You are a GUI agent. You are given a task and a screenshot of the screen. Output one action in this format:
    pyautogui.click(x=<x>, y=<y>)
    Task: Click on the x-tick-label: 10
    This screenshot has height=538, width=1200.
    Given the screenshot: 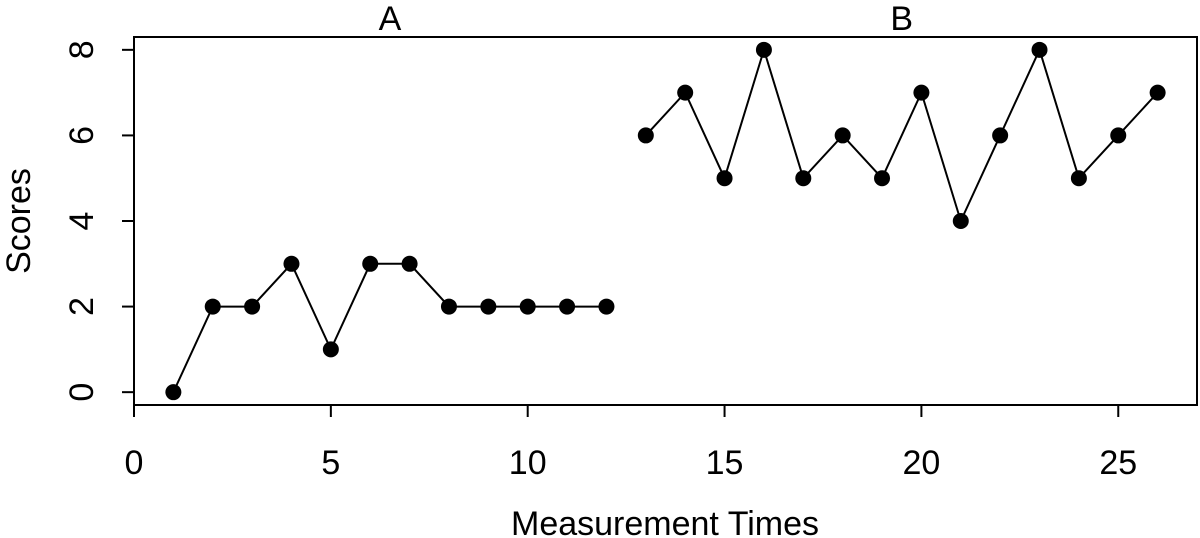 What is the action you would take?
    pyautogui.click(x=528, y=463)
    